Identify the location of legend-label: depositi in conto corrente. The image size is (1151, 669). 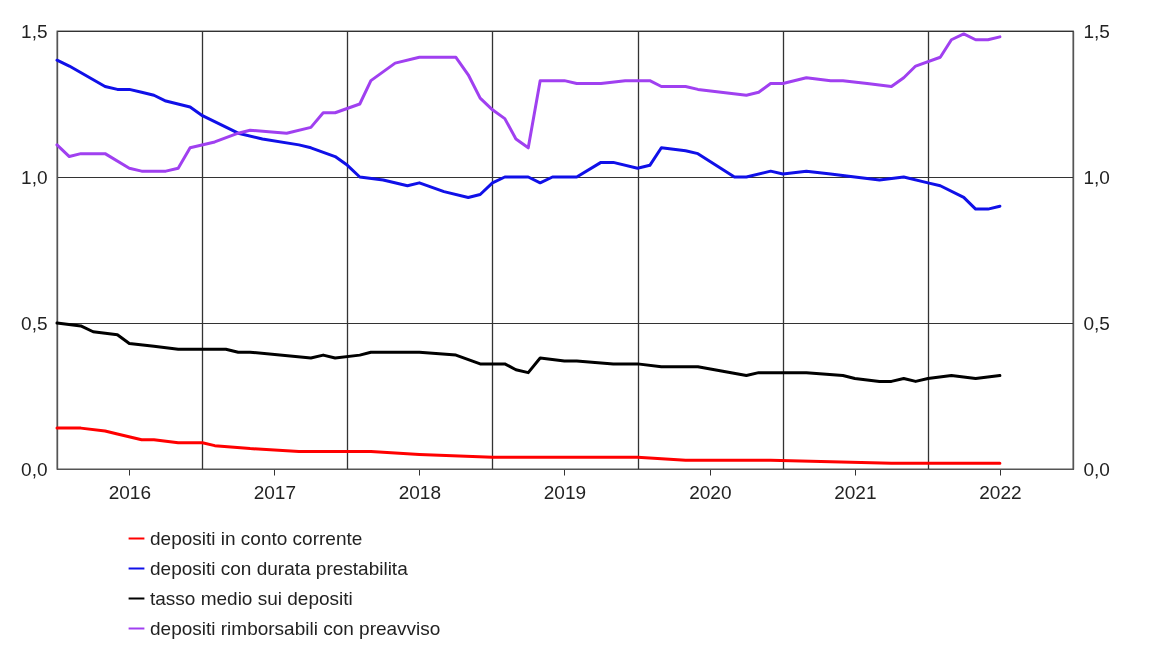
(256, 538).